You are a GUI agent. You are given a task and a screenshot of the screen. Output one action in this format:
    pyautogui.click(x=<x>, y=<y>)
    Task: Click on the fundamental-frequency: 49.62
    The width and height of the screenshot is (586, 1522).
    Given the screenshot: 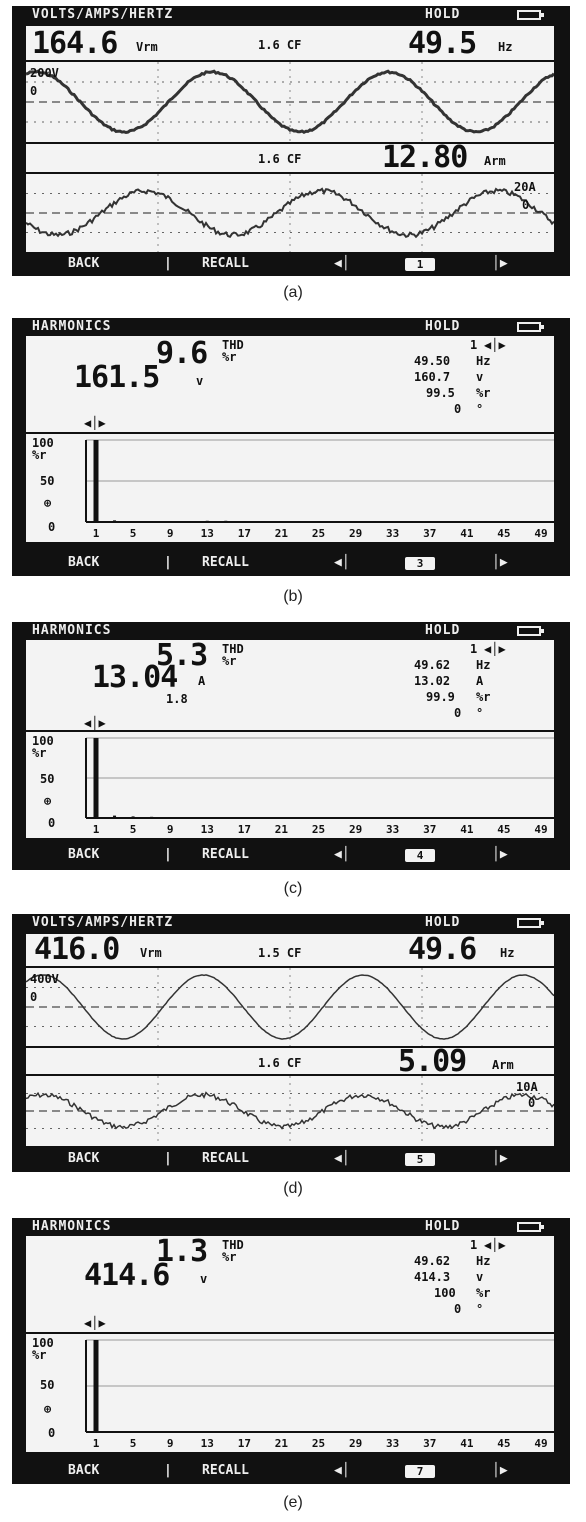 What is the action you would take?
    pyautogui.click(x=432, y=1261)
    